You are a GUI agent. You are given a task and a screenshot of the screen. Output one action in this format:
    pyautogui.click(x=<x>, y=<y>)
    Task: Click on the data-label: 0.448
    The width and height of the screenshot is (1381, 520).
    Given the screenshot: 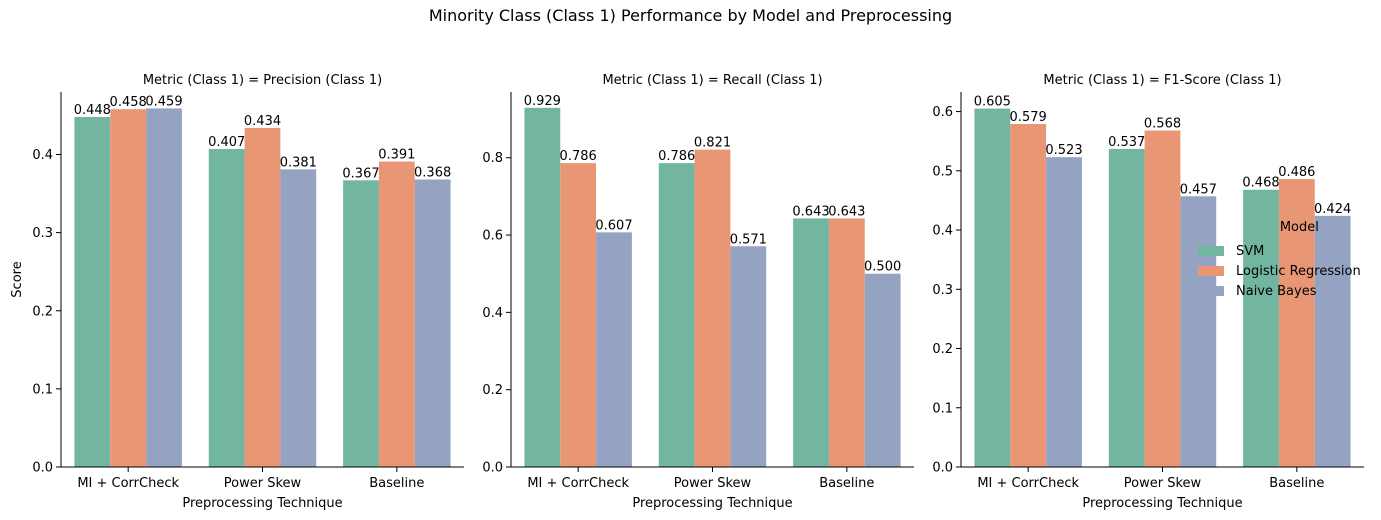 What is the action you would take?
    pyautogui.click(x=92, y=110)
    